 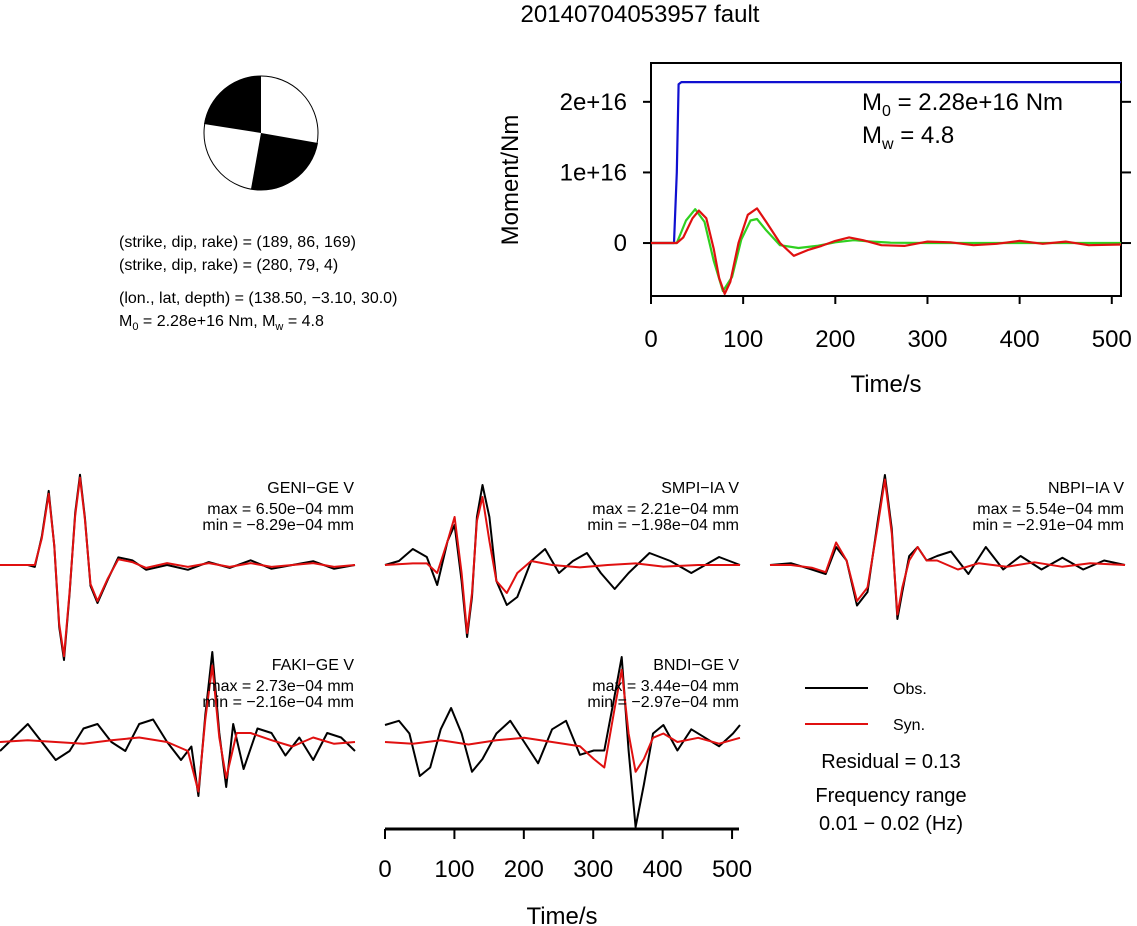 What do you see at coordinates (890, 796) in the screenshot?
I see `frequency-range-label: Frequency range` at bounding box center [890, 796].